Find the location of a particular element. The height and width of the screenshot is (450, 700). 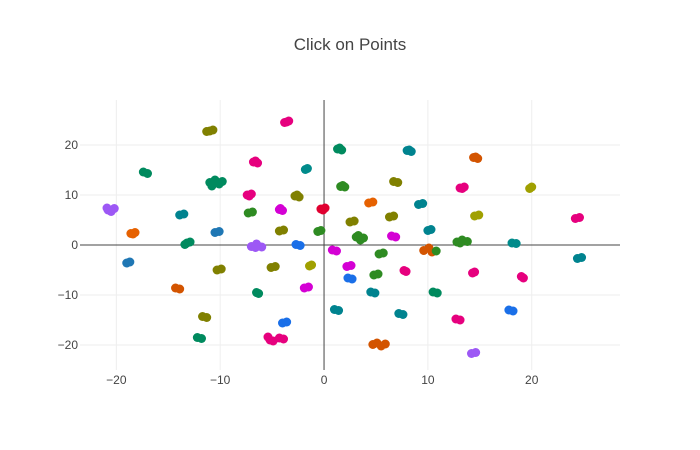

y-tick-label: −10 is located at coordinates (68, 295).